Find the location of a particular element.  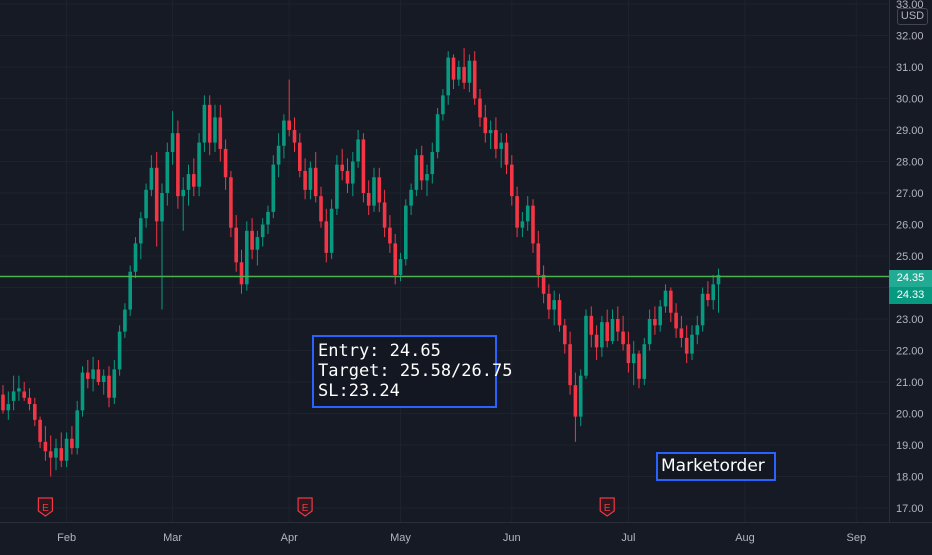

market-order-annotation: Marketorder is located at coordinates (716, 466).